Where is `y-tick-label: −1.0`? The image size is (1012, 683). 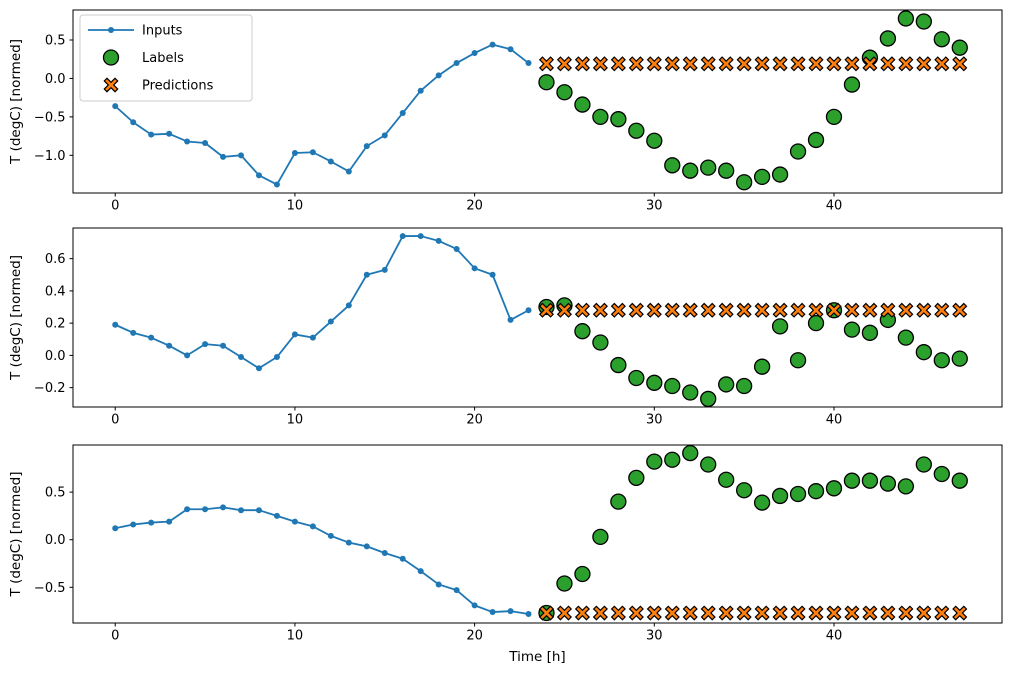
y-tick-label: −1.0 is located at coordinates (50, 156).